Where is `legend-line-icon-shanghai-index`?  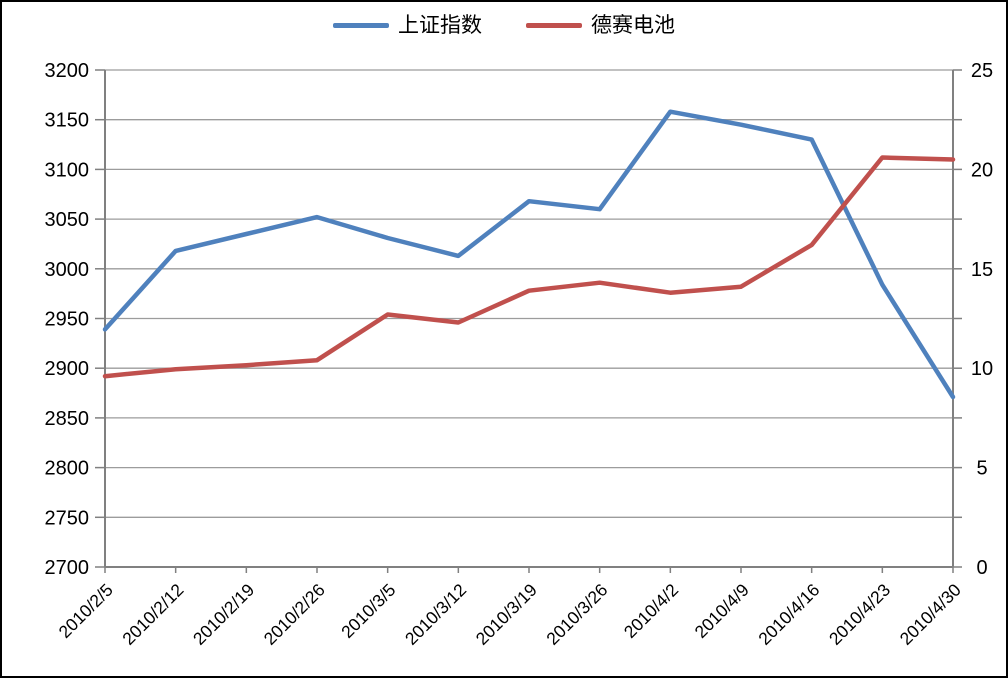
legend-line-icon-shanghai-index is located at coordinates (361, 25).